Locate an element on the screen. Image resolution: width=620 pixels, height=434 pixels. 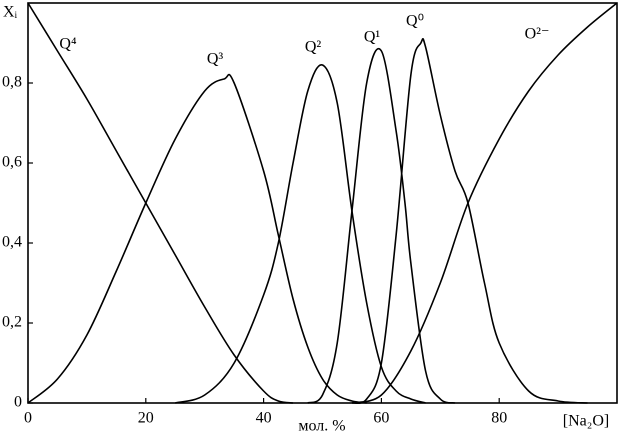
x-tick-label: 80 is located at coordinates (499, 418).